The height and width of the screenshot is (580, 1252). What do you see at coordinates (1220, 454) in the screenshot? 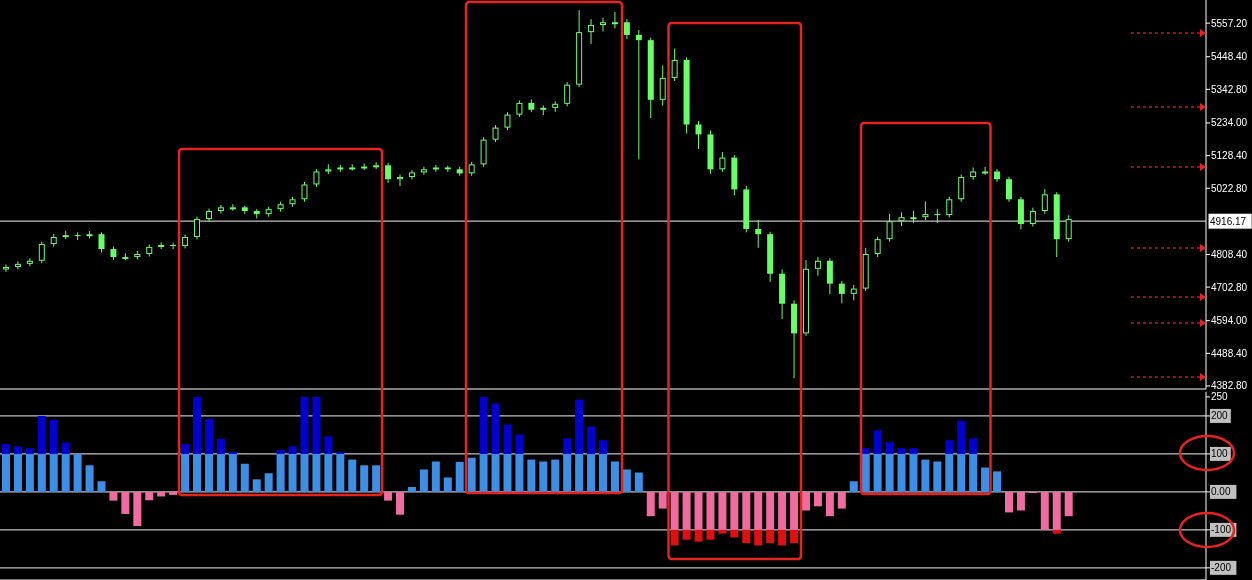
I see `y-tick-label: 100` at bounding box center [1220, 454].